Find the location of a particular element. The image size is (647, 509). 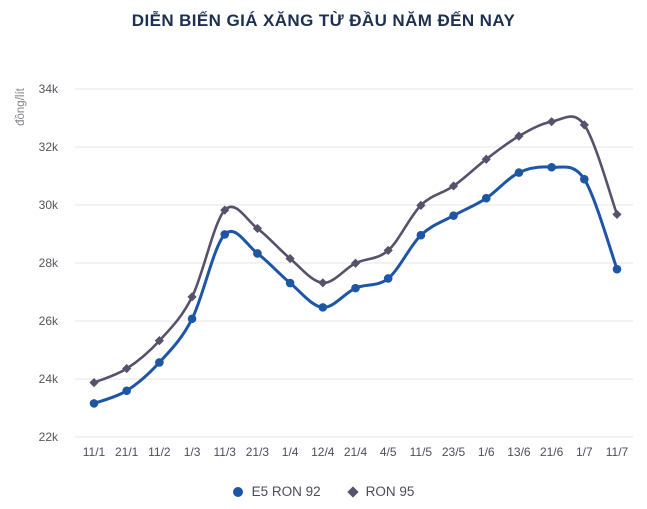

x-tick-label: 21/4 is located at coordinates (356, 452).